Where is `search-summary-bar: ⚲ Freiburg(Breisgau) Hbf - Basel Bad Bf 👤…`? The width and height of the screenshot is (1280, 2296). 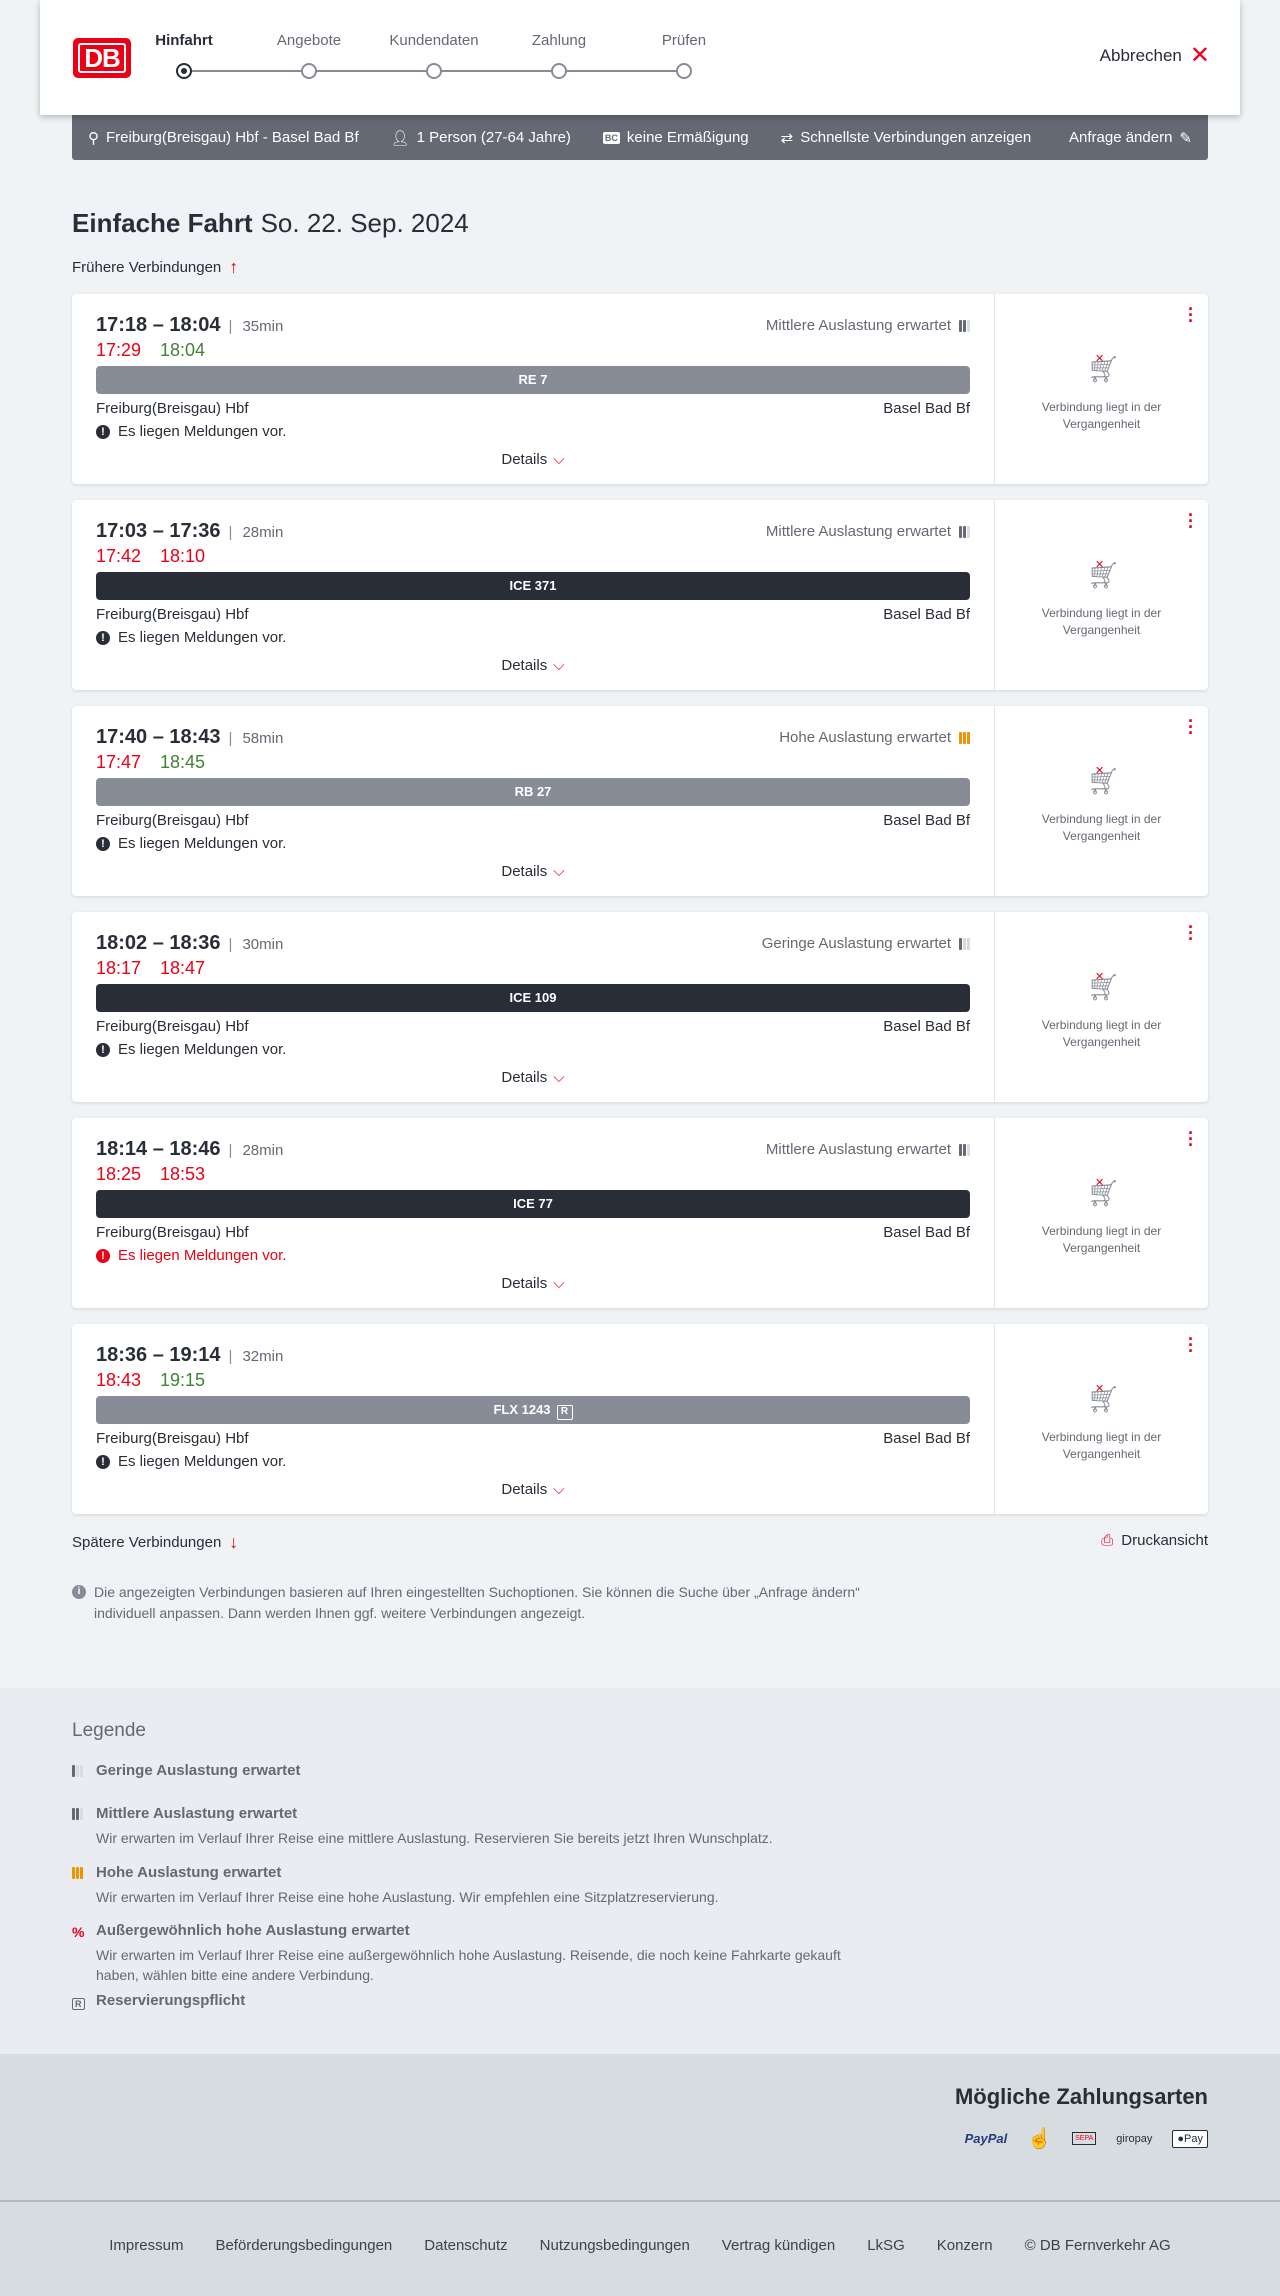
search-summary-bar: ⚲ Freiburg(Breisgau) Hbf - Basel Bad Bf 👤… is located at coordinates (640, 137).